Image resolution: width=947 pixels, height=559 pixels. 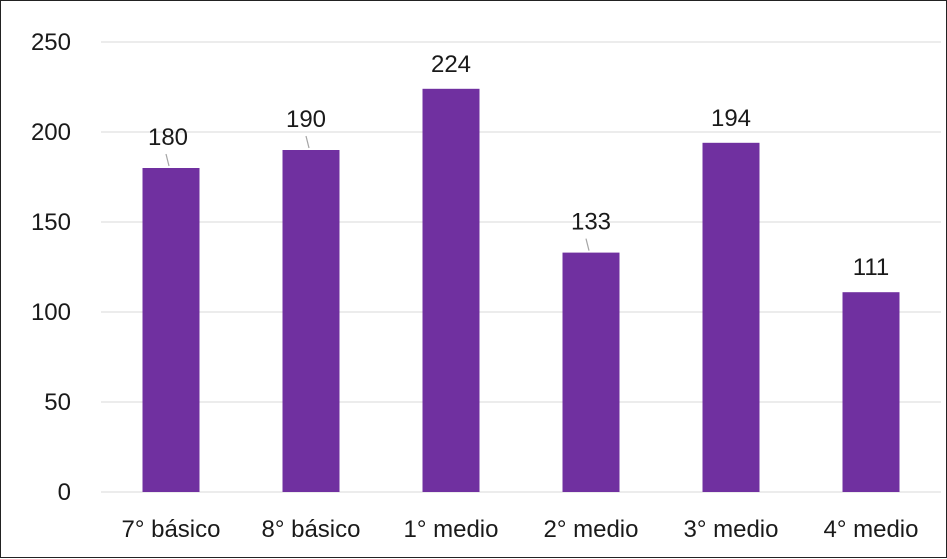 What do you see at coordinates (51, 222) in the screenshot?
I see `y-tick-label: 150` at bounding box center [51, 222].